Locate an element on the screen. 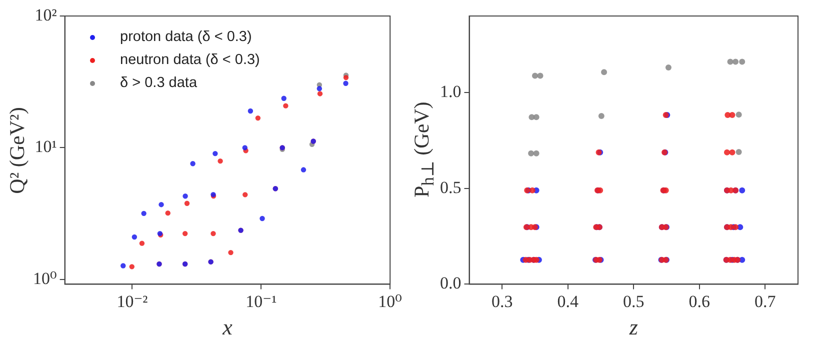 The image size is (814, 346). y-tick-label: 10¹ is located at coordinates (45, 146).